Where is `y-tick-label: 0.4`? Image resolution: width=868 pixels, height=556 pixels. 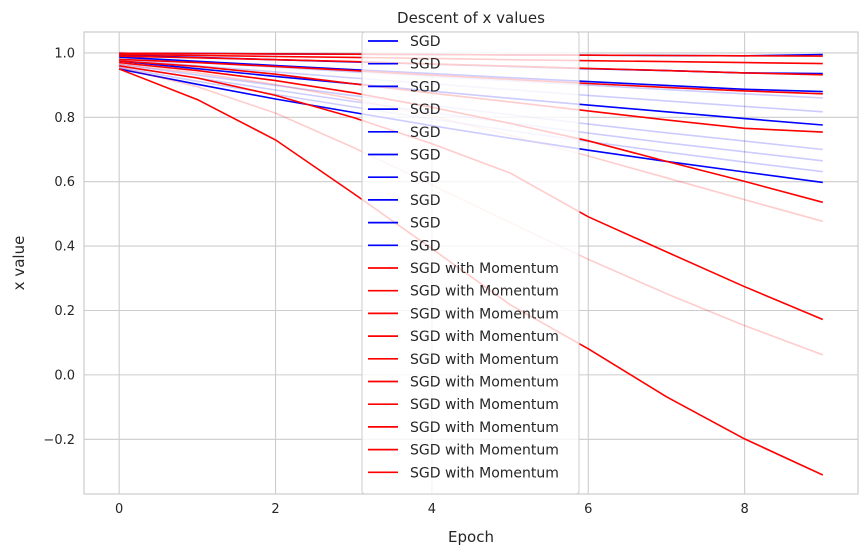
y-tick-label: 0.4 is located at coordinates (64, 247).